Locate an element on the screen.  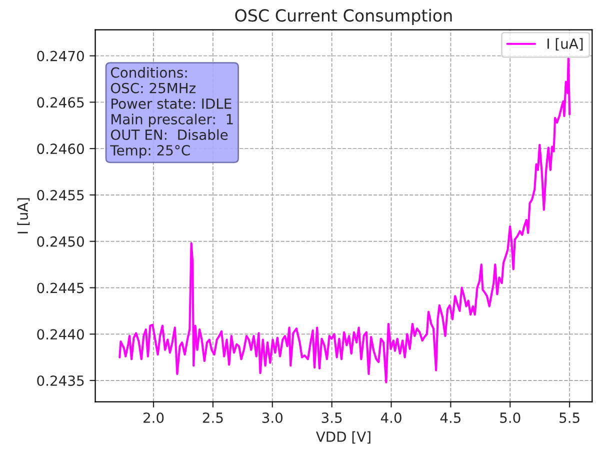
x-tick-label: 5.5 is located at coordinates (570, 417).